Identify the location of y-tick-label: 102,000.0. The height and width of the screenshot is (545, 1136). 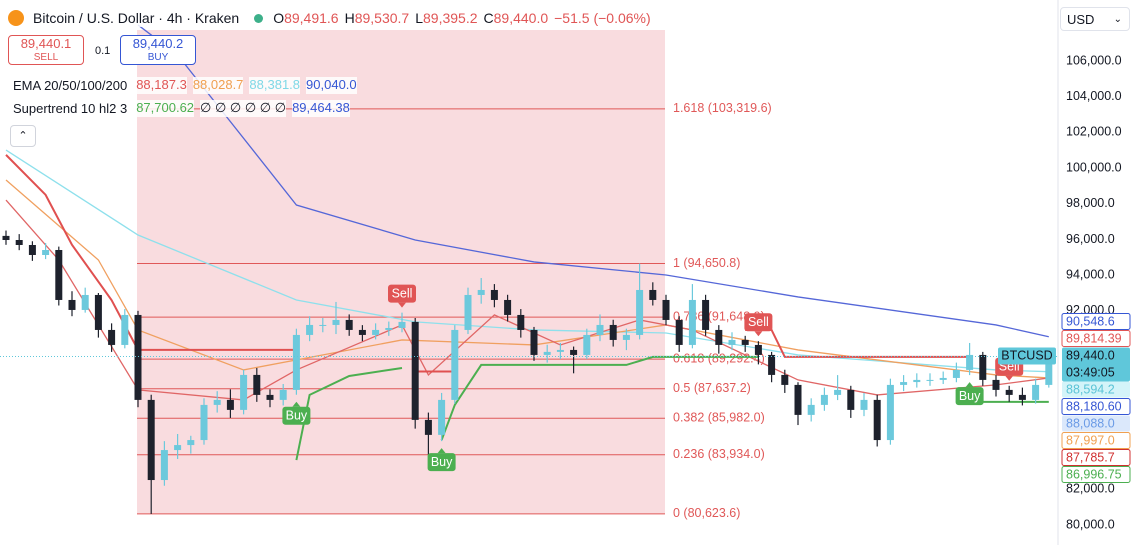
(1094, 132).